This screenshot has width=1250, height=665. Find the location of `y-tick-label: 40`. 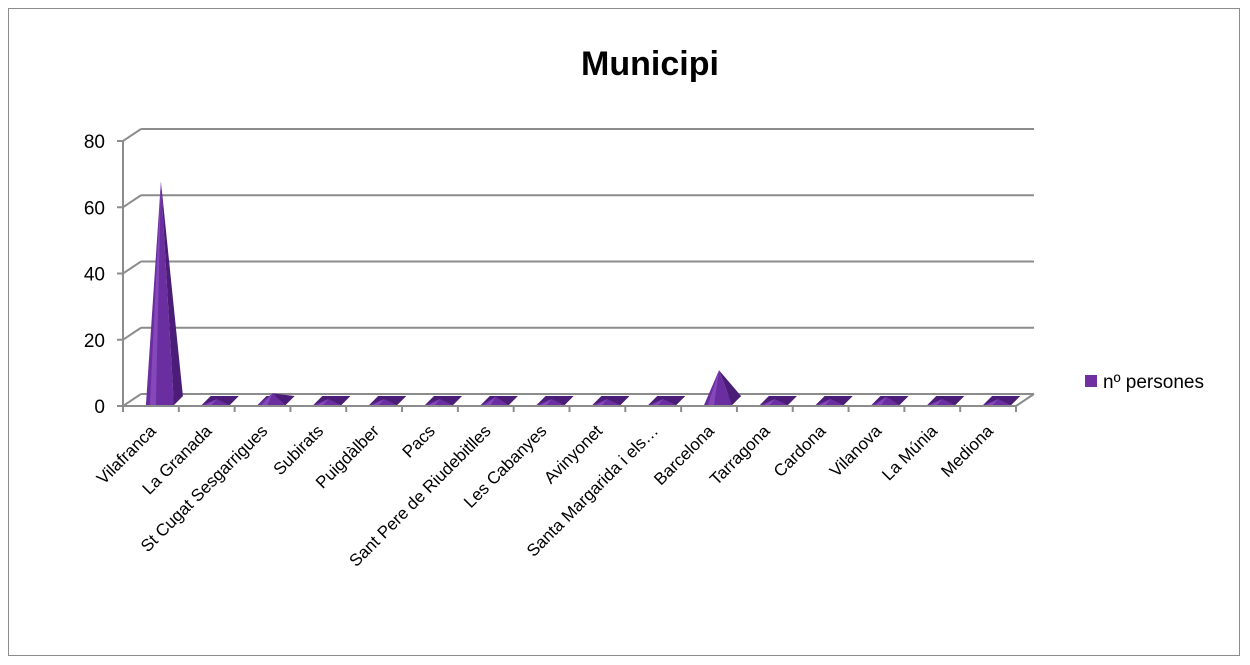

y-tick-label: 40 is located at coordinates (94, 275).